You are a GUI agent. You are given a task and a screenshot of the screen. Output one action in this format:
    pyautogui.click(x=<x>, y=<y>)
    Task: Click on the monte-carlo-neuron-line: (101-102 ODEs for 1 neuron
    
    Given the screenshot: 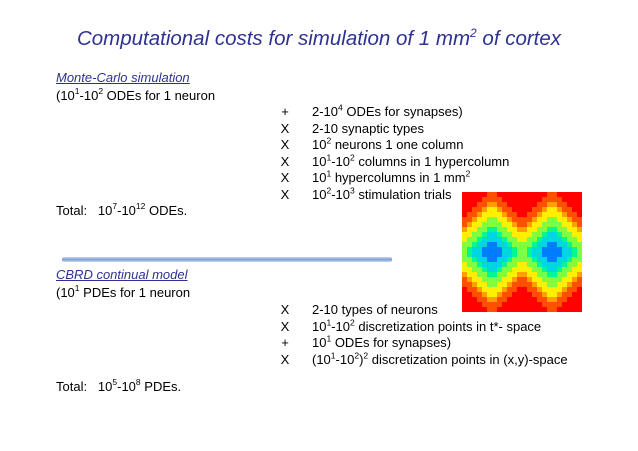 What is the action you would take?
    pyautogui.click(x=136, y=94)
    